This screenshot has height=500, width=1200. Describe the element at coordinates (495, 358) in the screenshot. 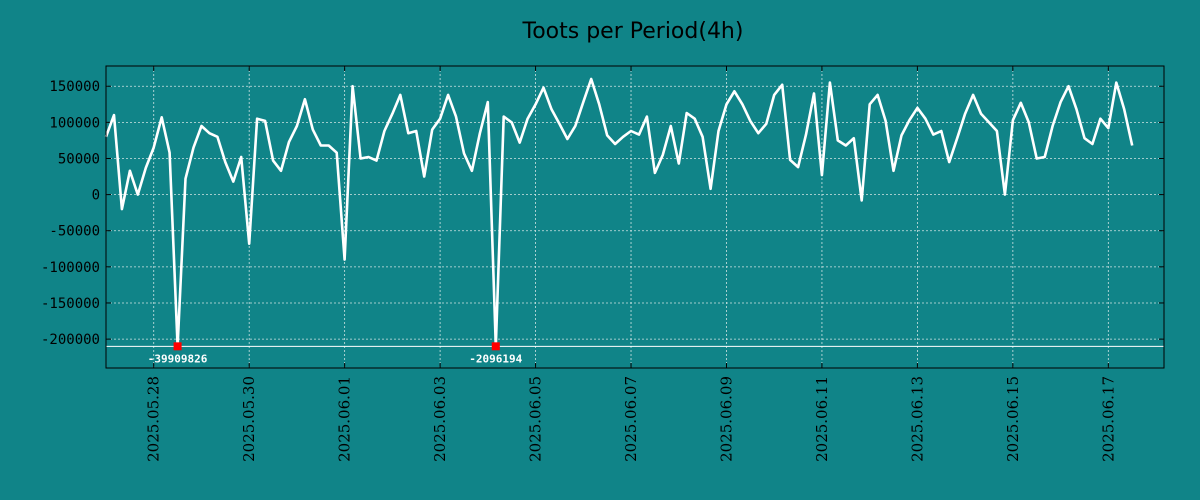

I see `annotation-label: -2096194` at that location.